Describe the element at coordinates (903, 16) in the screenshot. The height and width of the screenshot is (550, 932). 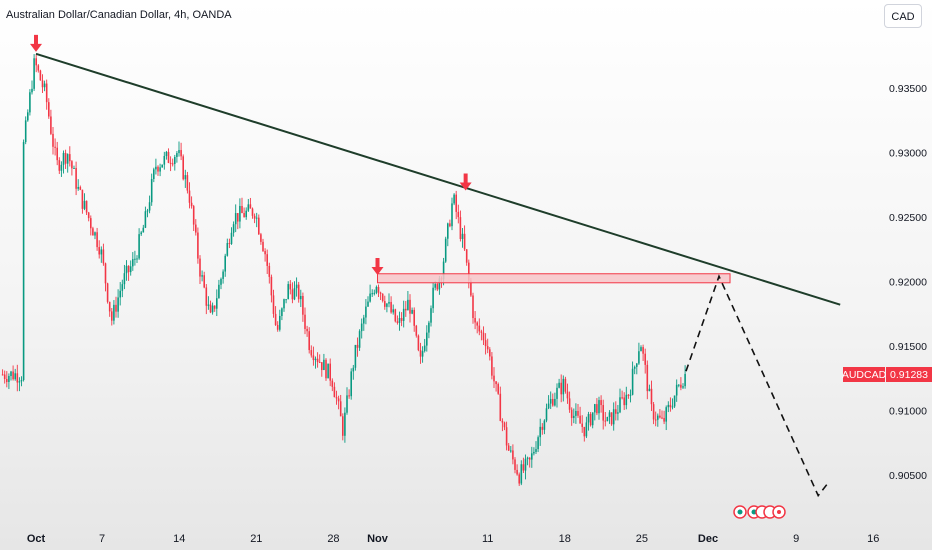
I see `currency-button: CAD` at that location.